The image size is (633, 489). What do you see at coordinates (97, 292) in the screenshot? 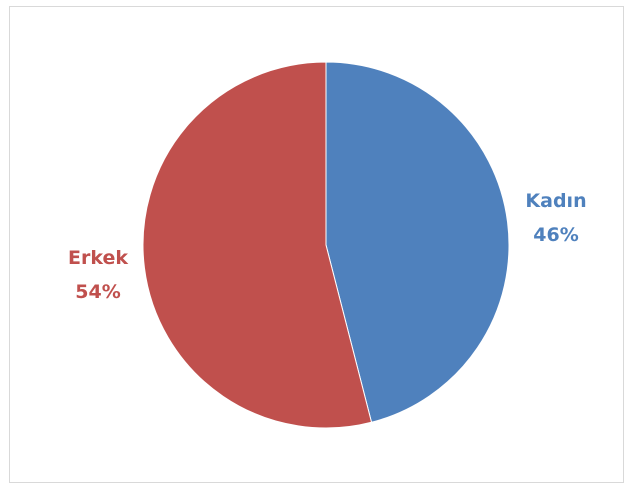
I see `slice-label-value-erkek: 54%` at bounding box center [97, 292].